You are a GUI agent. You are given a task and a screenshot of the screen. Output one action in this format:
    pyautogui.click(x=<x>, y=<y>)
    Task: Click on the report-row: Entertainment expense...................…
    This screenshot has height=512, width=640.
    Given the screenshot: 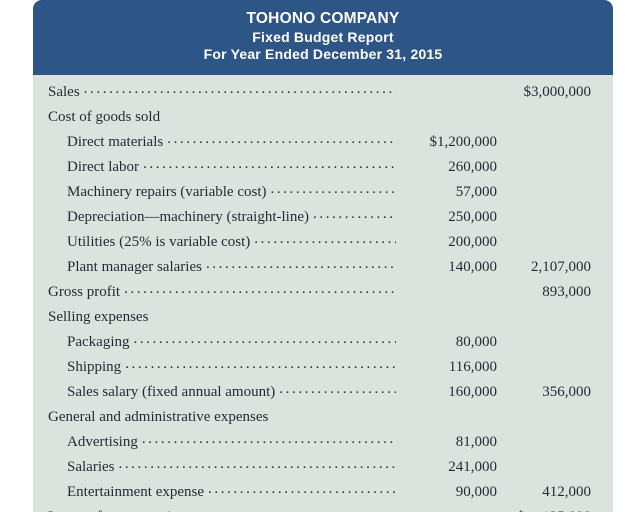 What is the action you would take?
    pyautogui.click(x=323, y=496)
    